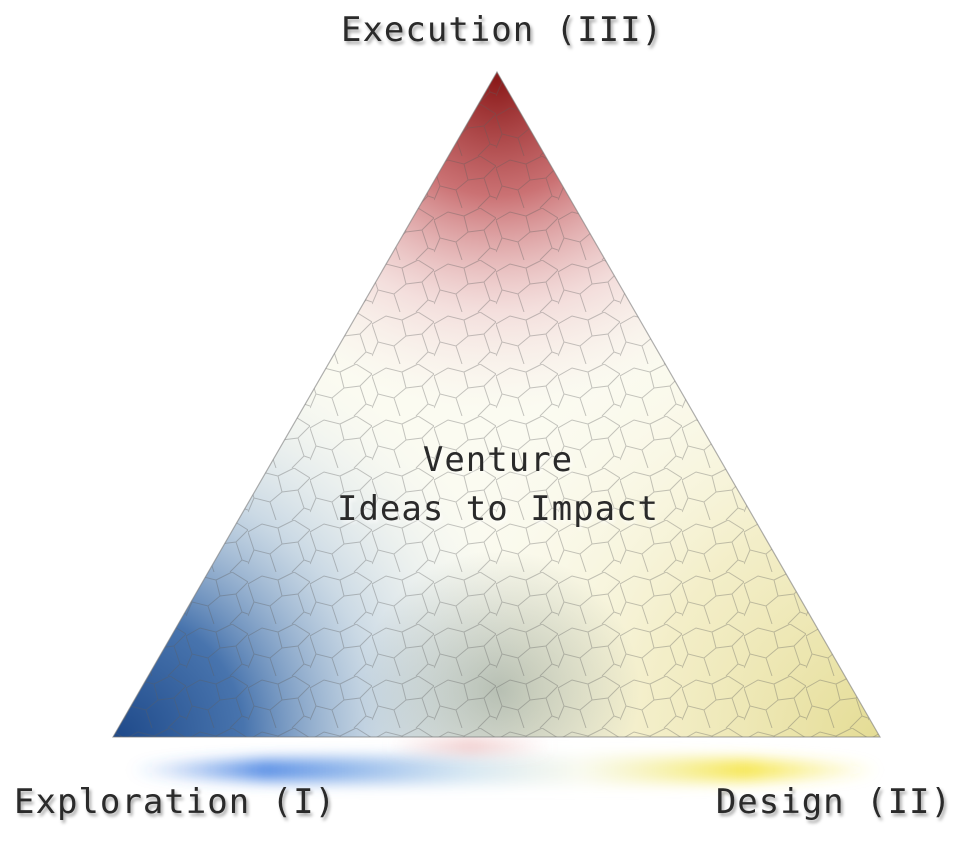 The height and width of the screenshot is (847, 964). Describe the element at coordinates (502, 30) in the screenshot. I see `vertex-label-execution: Execution (III)` at that location.